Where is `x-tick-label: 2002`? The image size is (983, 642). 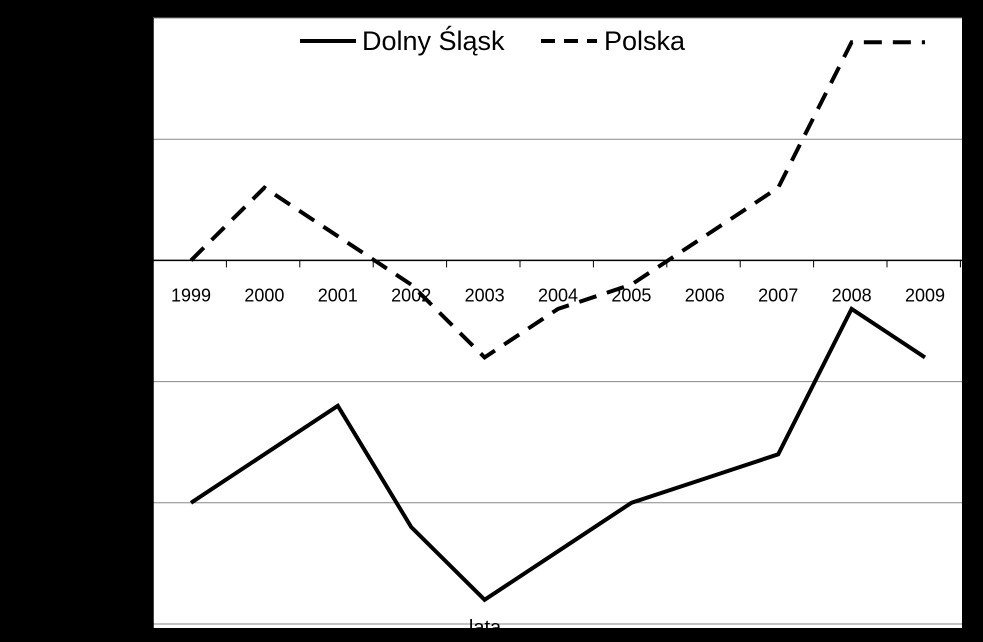 x-tick-label: 2002 is located at coordinates (411, 295).